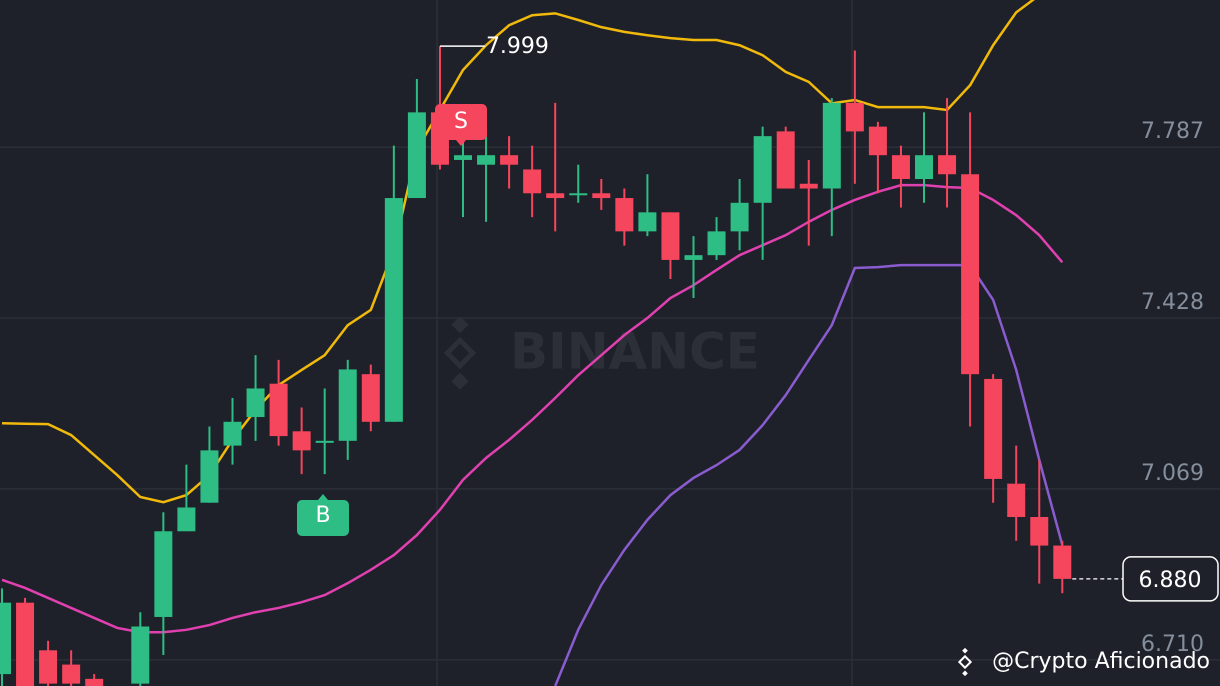  What do you see at coordinates (965, 662) in the screenshot?
I see `credit-logo` at bounding box center [965, 662].